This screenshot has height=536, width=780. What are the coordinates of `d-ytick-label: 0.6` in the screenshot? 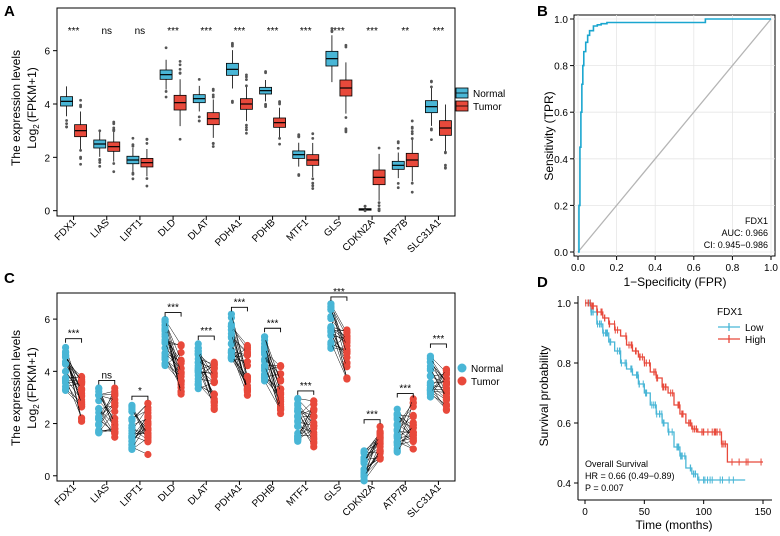 It's located at (564, 424).